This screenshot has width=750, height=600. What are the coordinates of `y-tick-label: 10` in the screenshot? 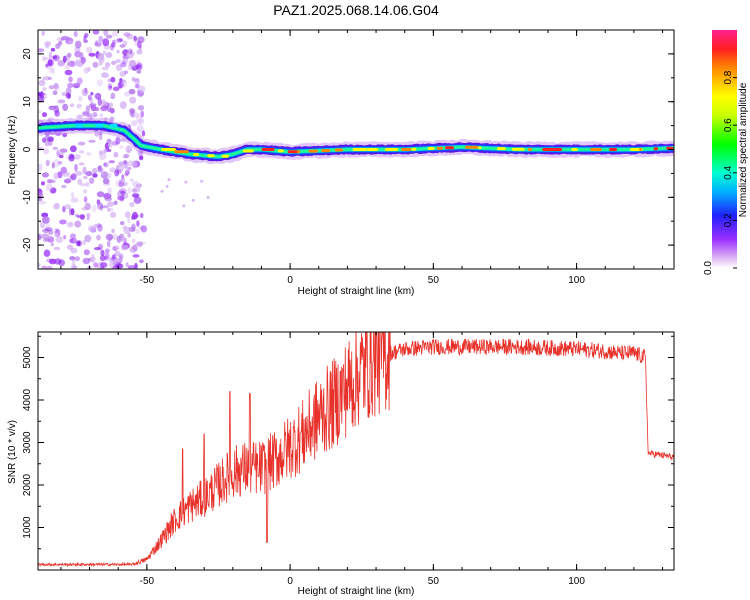 It's located at (27, 102).